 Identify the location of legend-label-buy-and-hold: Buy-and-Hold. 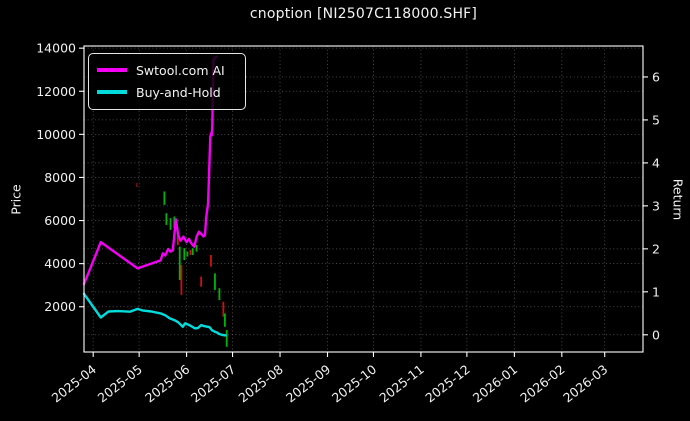
(178, 92).